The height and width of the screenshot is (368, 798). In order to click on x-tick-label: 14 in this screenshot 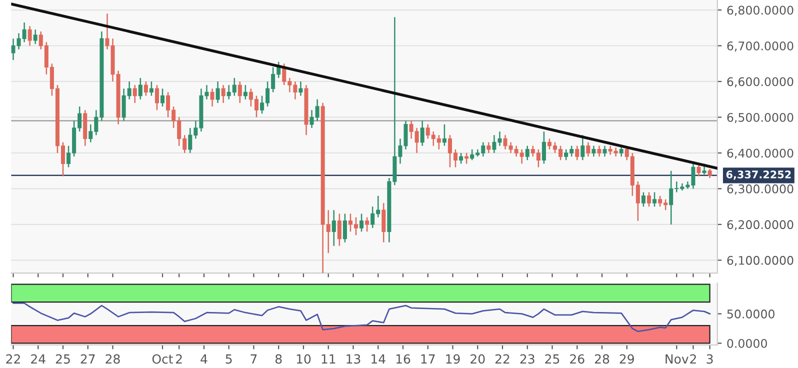, I will do `click(379, 359)`.